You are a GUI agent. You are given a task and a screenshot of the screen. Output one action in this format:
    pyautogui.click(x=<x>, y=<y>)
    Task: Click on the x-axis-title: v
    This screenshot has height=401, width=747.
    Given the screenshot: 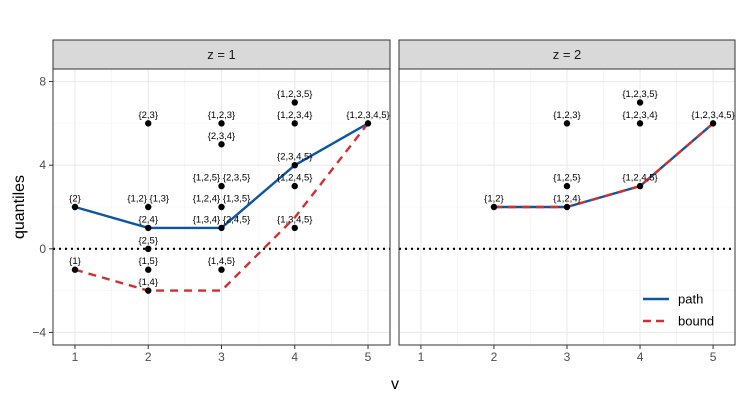 What is the action you would take?
    pyautogui.click(x=395, y=384)
    